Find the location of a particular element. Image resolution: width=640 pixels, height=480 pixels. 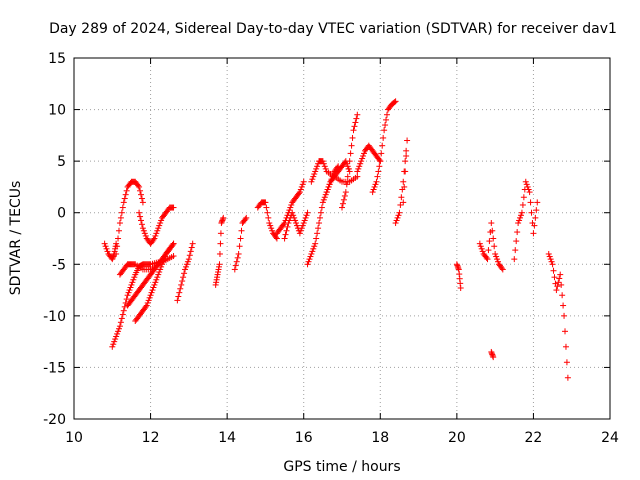

x-tick-label: 20 is located at coordinates (457, 438).